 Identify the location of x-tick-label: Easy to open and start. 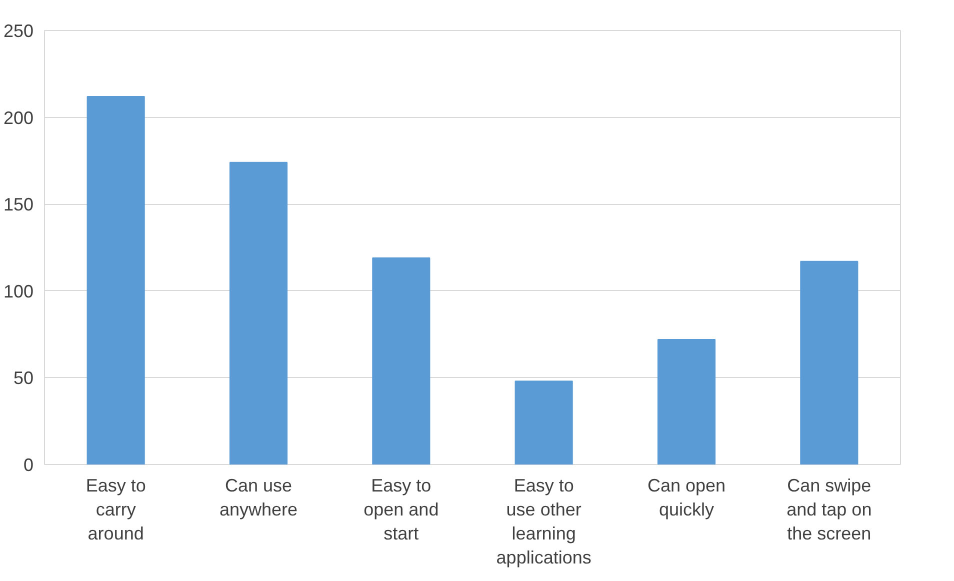
(401, 510).